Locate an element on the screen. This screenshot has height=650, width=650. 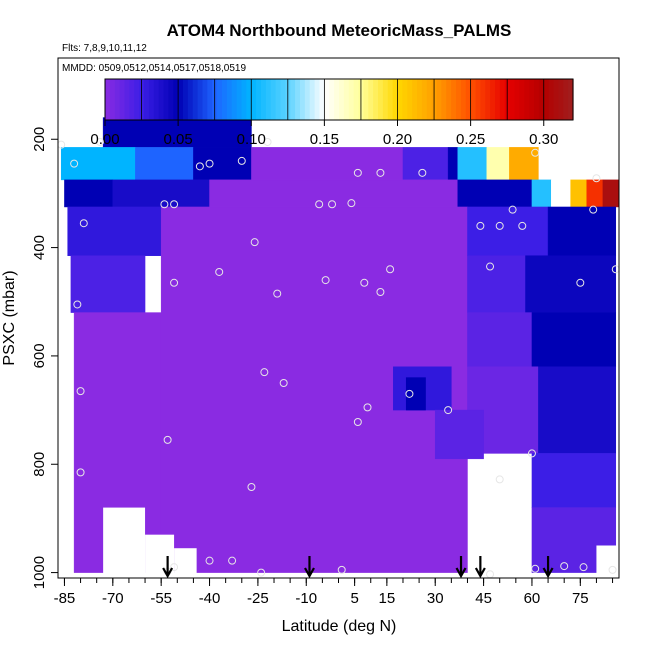
flights-label: Flts: 7,8,9,10,11,12 is located at coordinates (104, 48).